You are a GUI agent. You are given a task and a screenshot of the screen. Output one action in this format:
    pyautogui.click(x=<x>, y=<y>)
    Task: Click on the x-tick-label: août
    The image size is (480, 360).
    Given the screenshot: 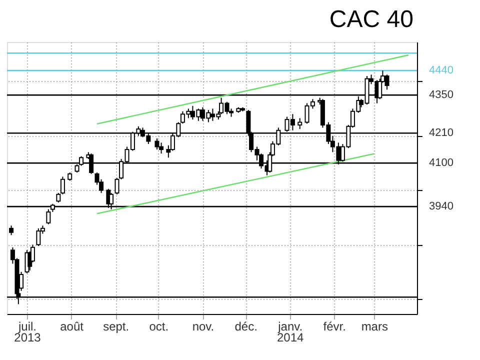 What is the action you would take?
    pyautogui.click(x=72, y=327)
    